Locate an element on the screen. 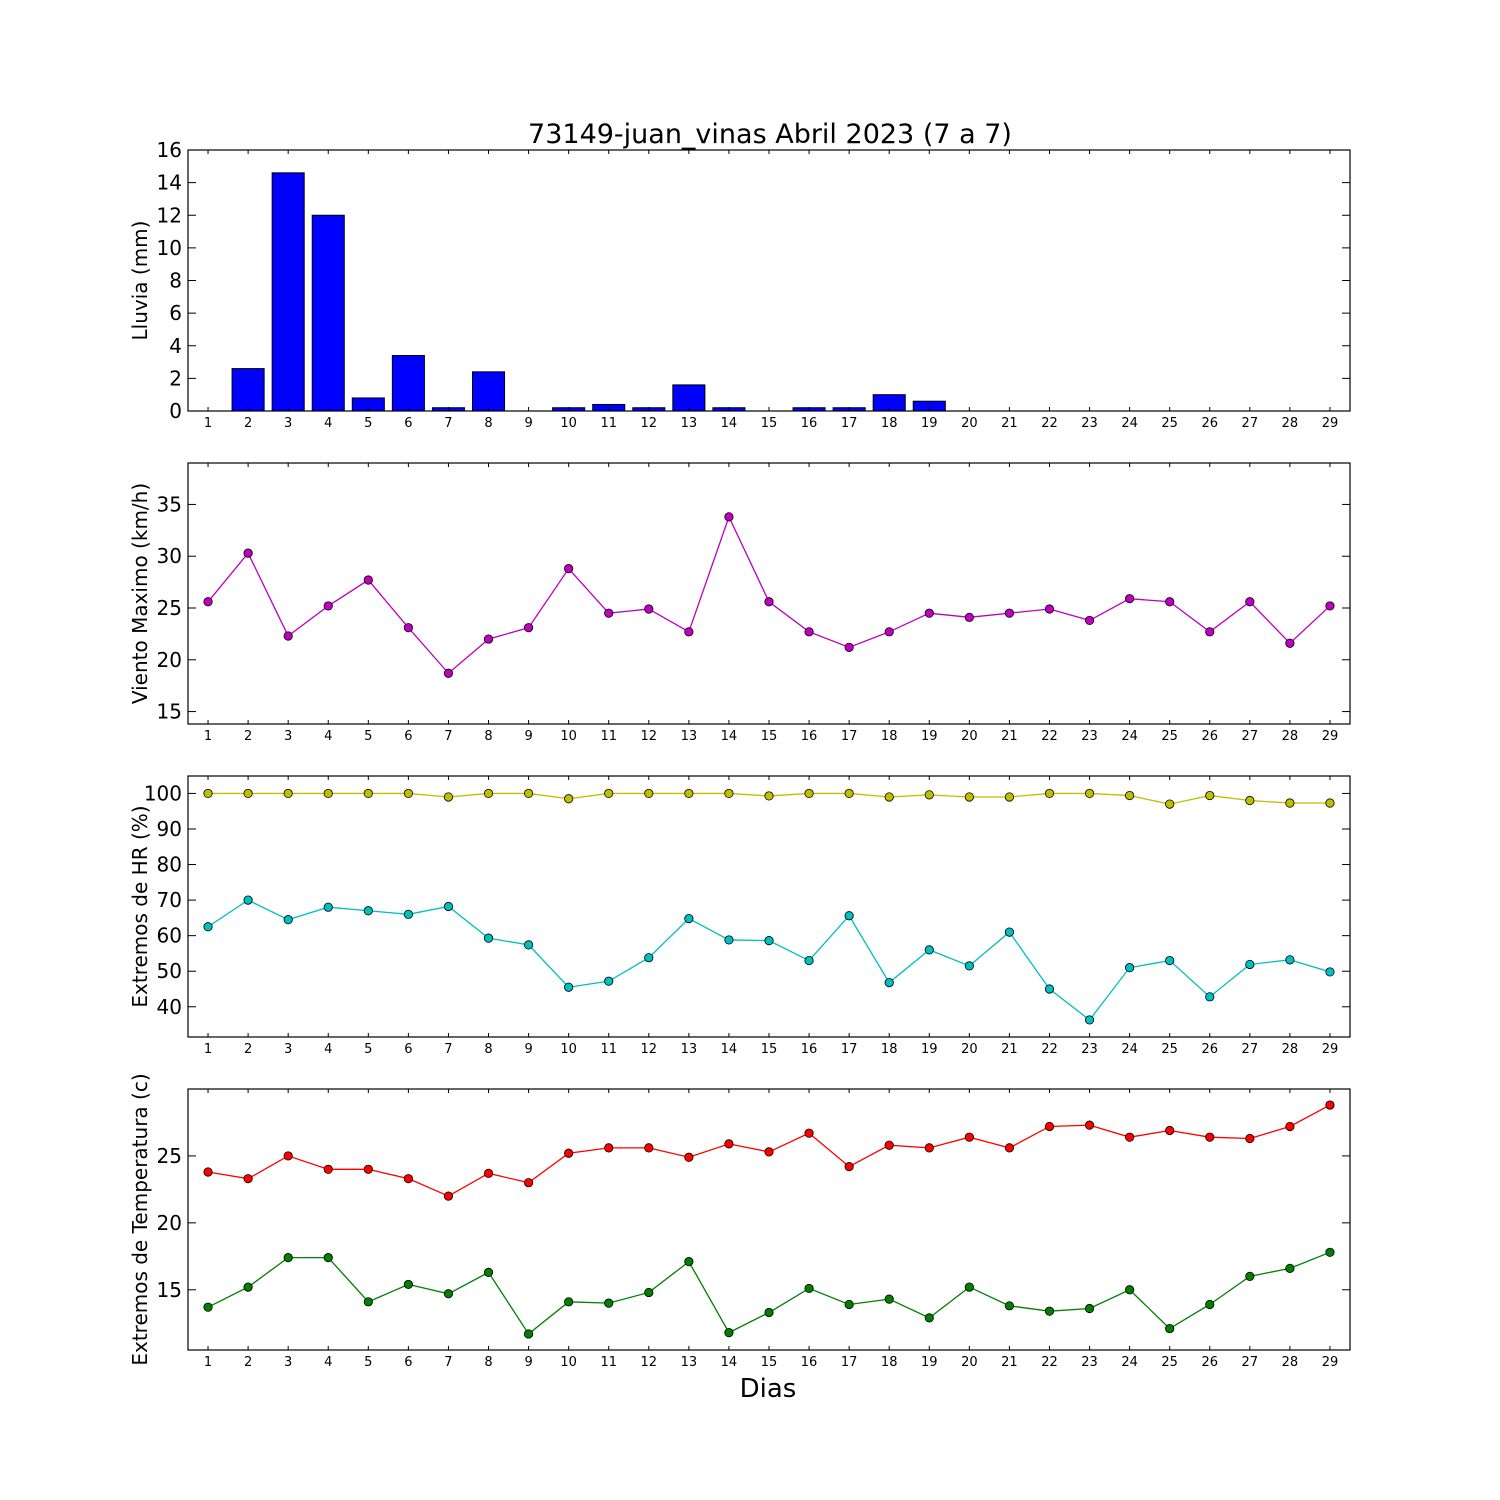 The height and width of the screenshot is (1500, 1500). x-tick-label: 24 is located at coordinates (1129, 423).